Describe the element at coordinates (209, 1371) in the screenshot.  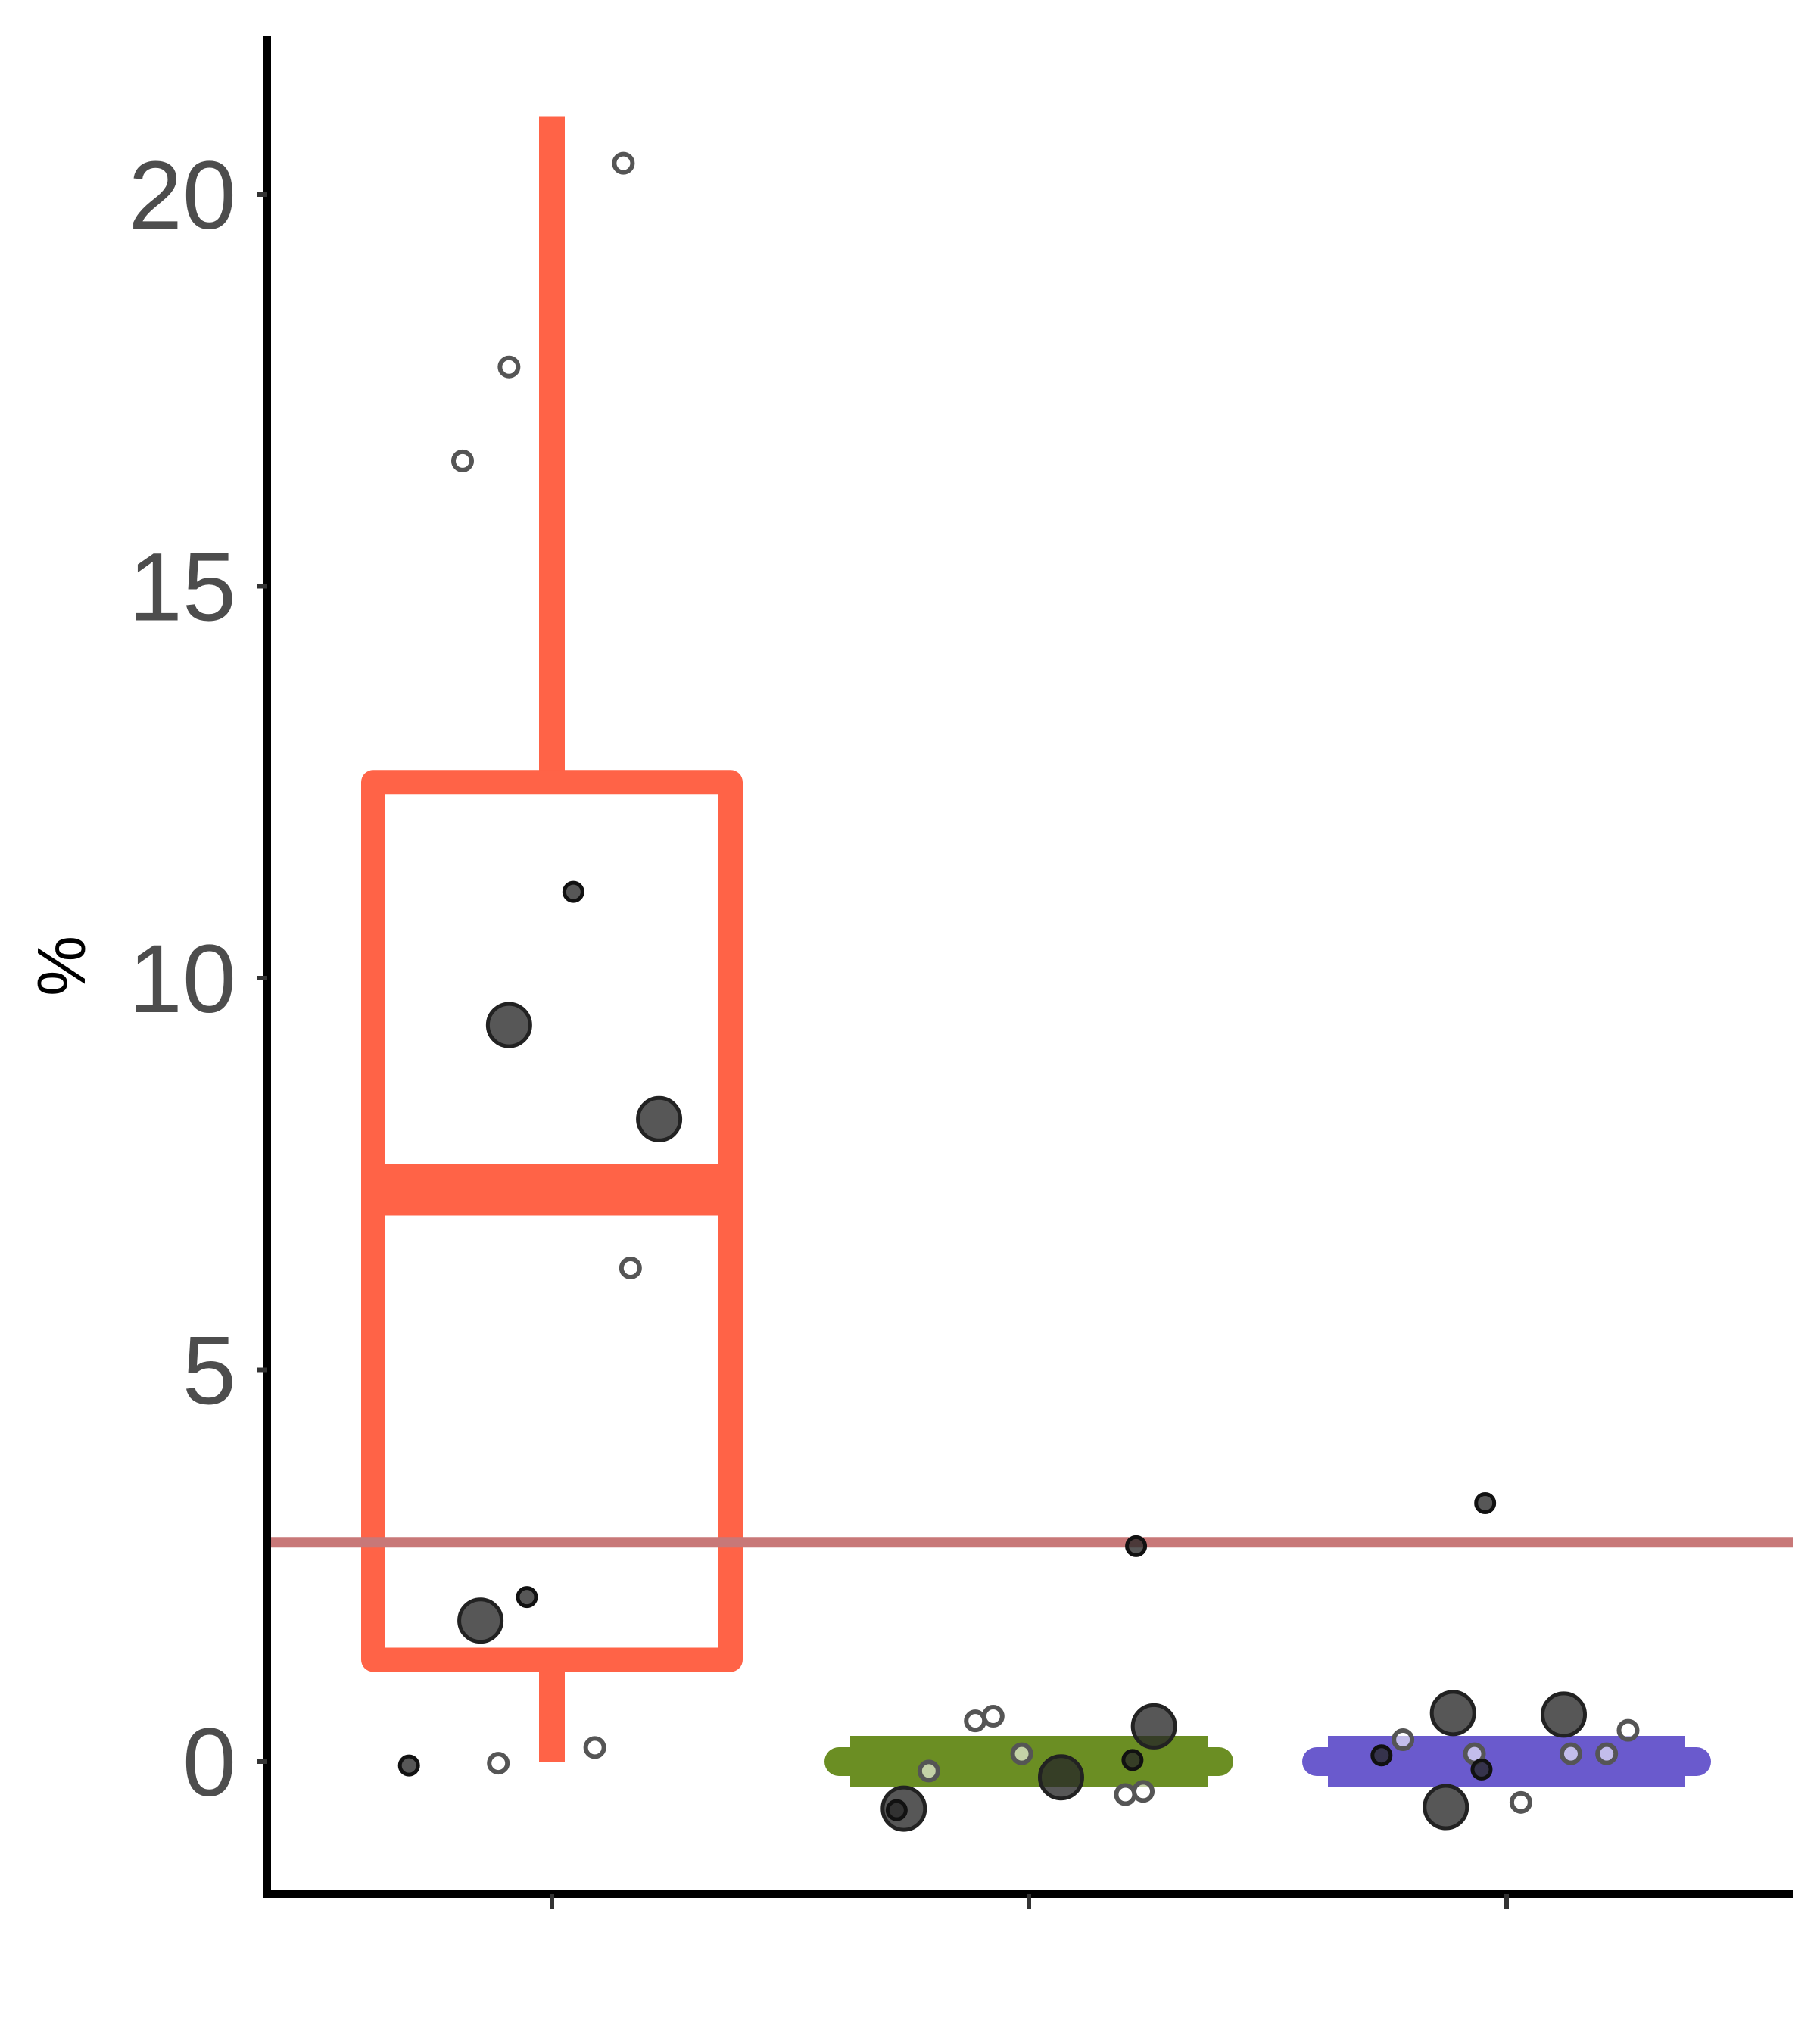
I see `y-tick-label: 5` at that location.